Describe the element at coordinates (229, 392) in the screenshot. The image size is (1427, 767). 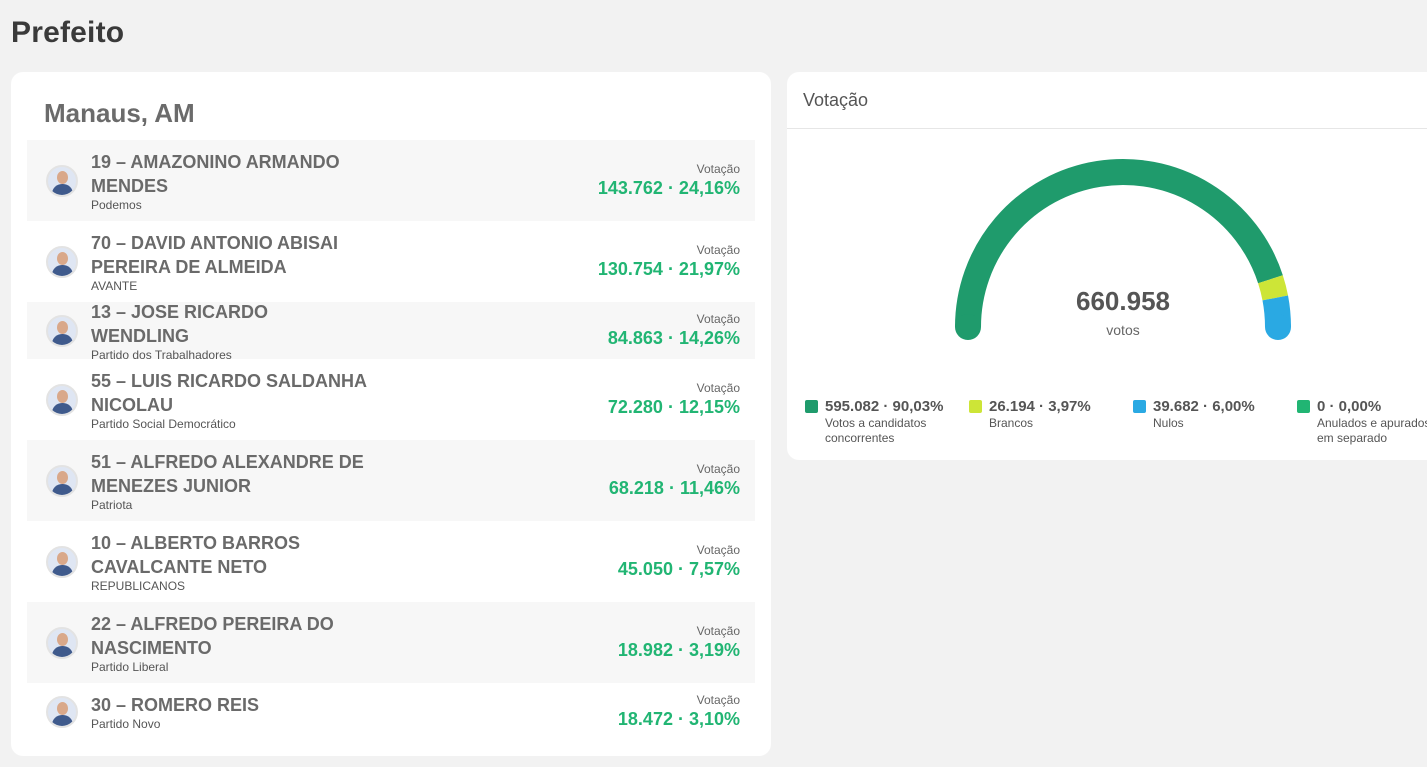
I see `candidate-name: 55 – LUIS RICARDO SALDANHA NICOLAU` at that location.